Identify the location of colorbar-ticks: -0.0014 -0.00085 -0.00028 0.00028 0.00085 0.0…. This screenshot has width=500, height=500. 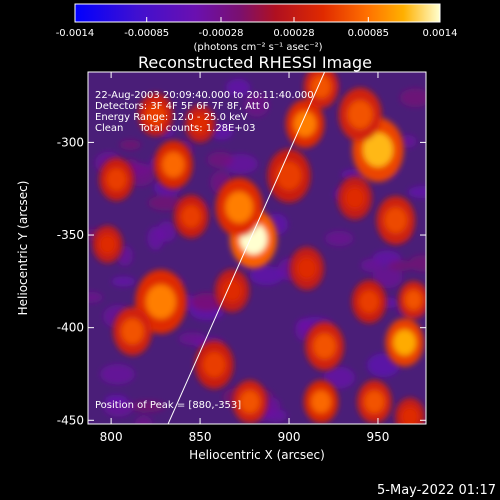
(257, 28).